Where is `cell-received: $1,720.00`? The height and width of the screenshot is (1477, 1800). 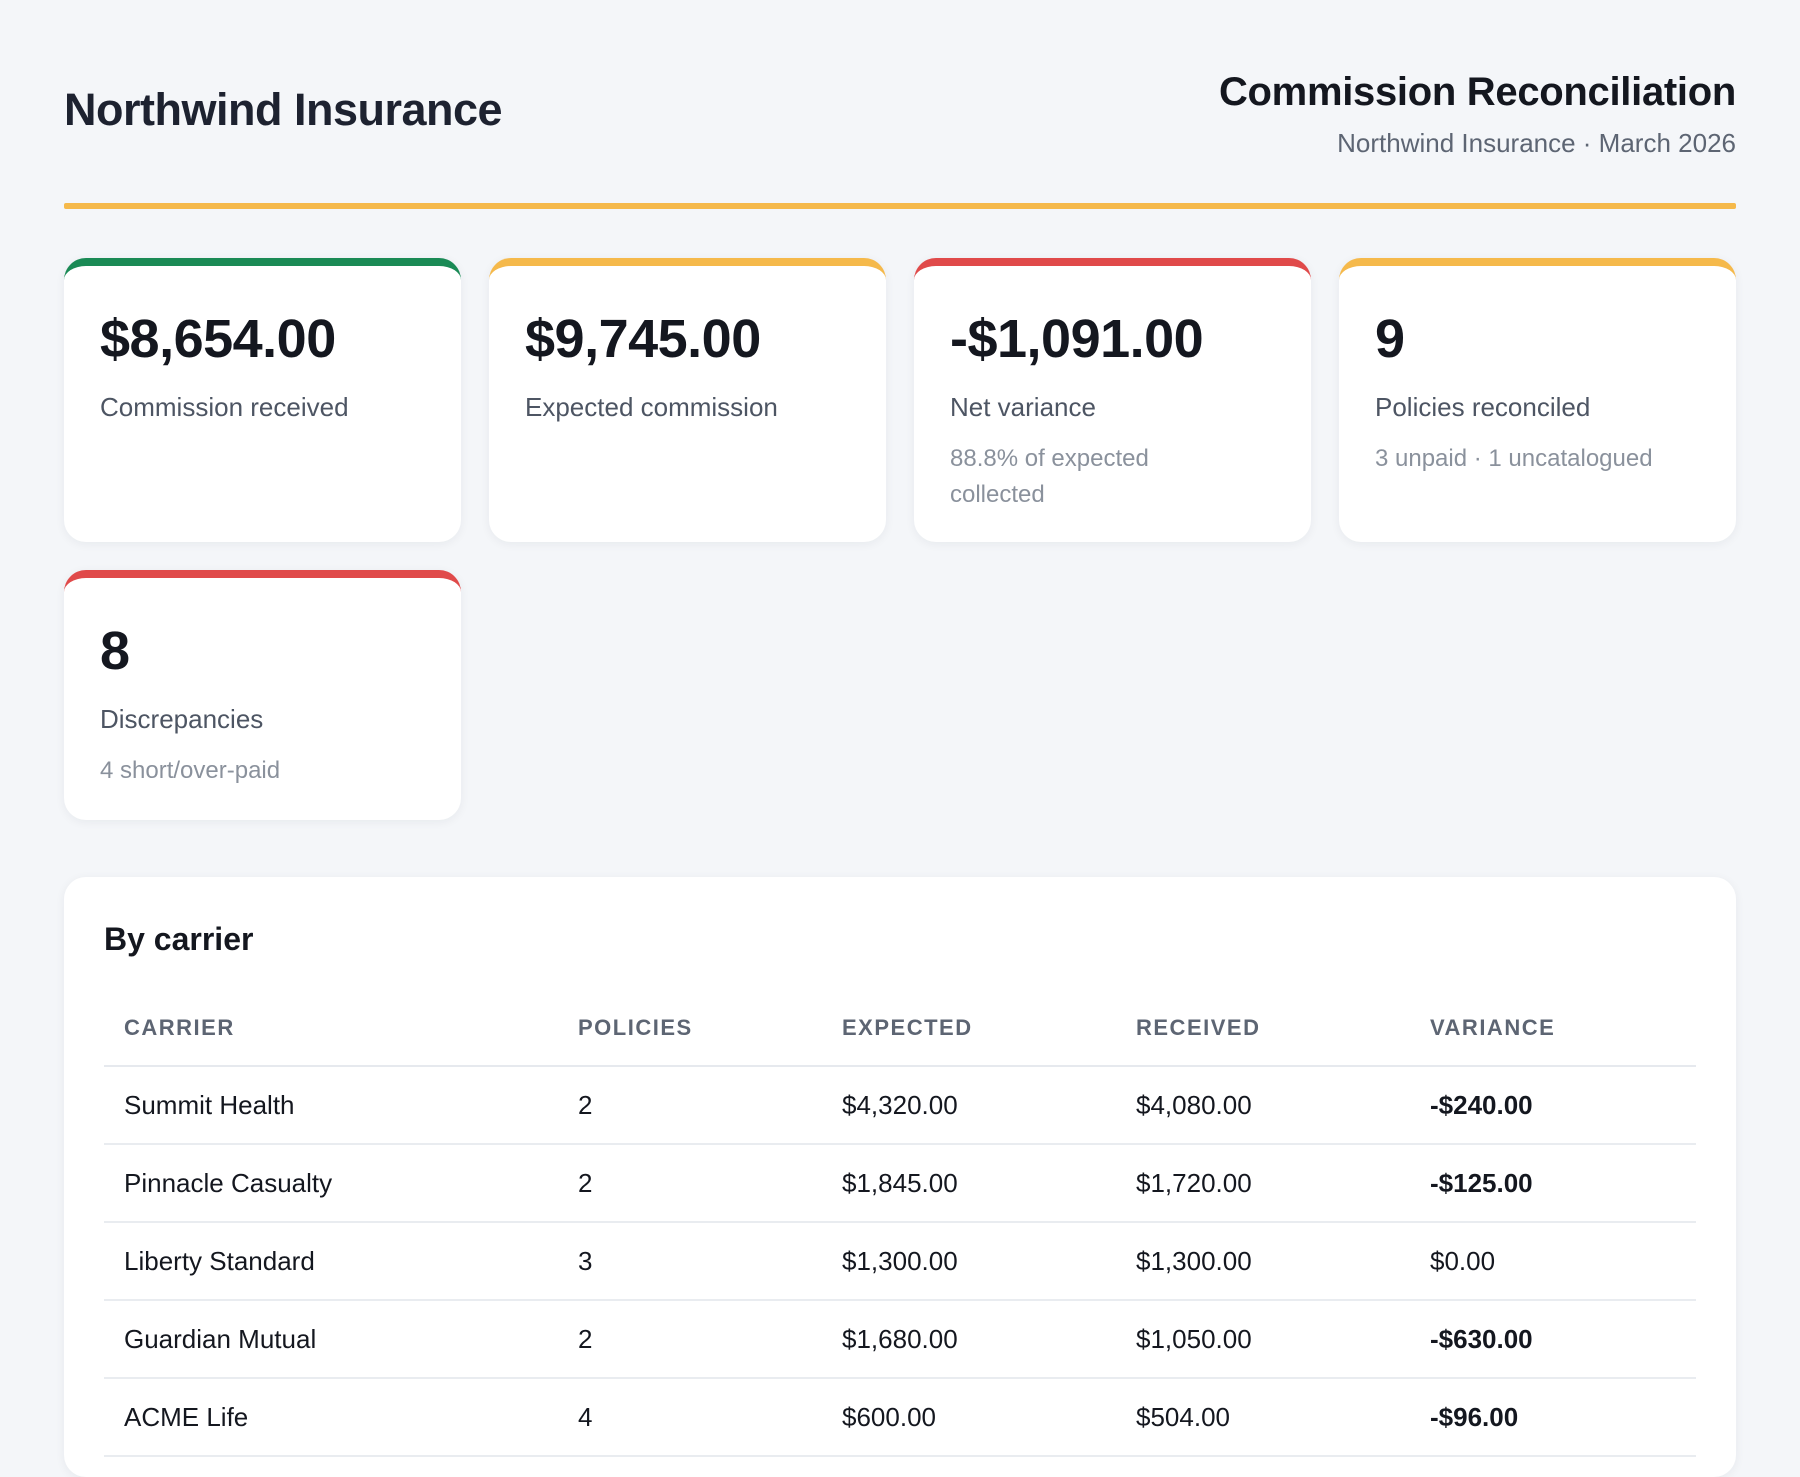 cell-received: $1,720.00 is located at coordinates (1263, 1183).